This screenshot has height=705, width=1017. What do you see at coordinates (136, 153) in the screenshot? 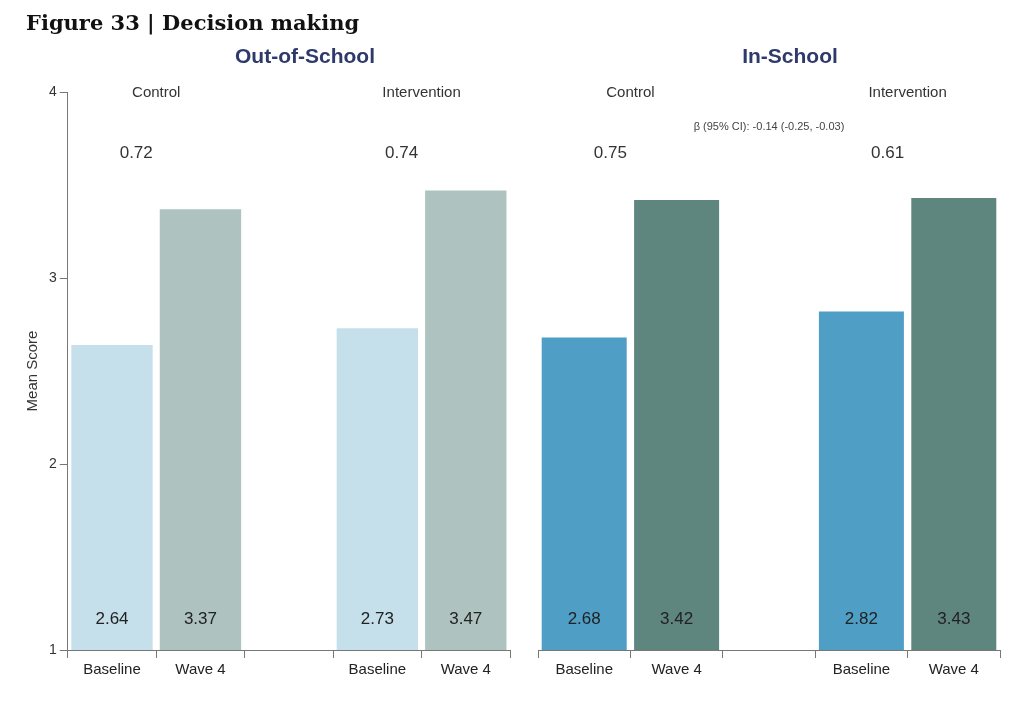
I see `annotation: 0.72` at bounding box center [136, 153].